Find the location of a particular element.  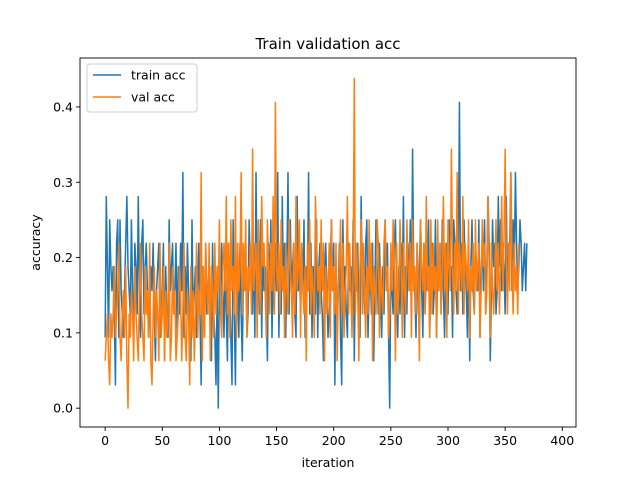

legend: train acc val acc is located at coordinates (142, 88).